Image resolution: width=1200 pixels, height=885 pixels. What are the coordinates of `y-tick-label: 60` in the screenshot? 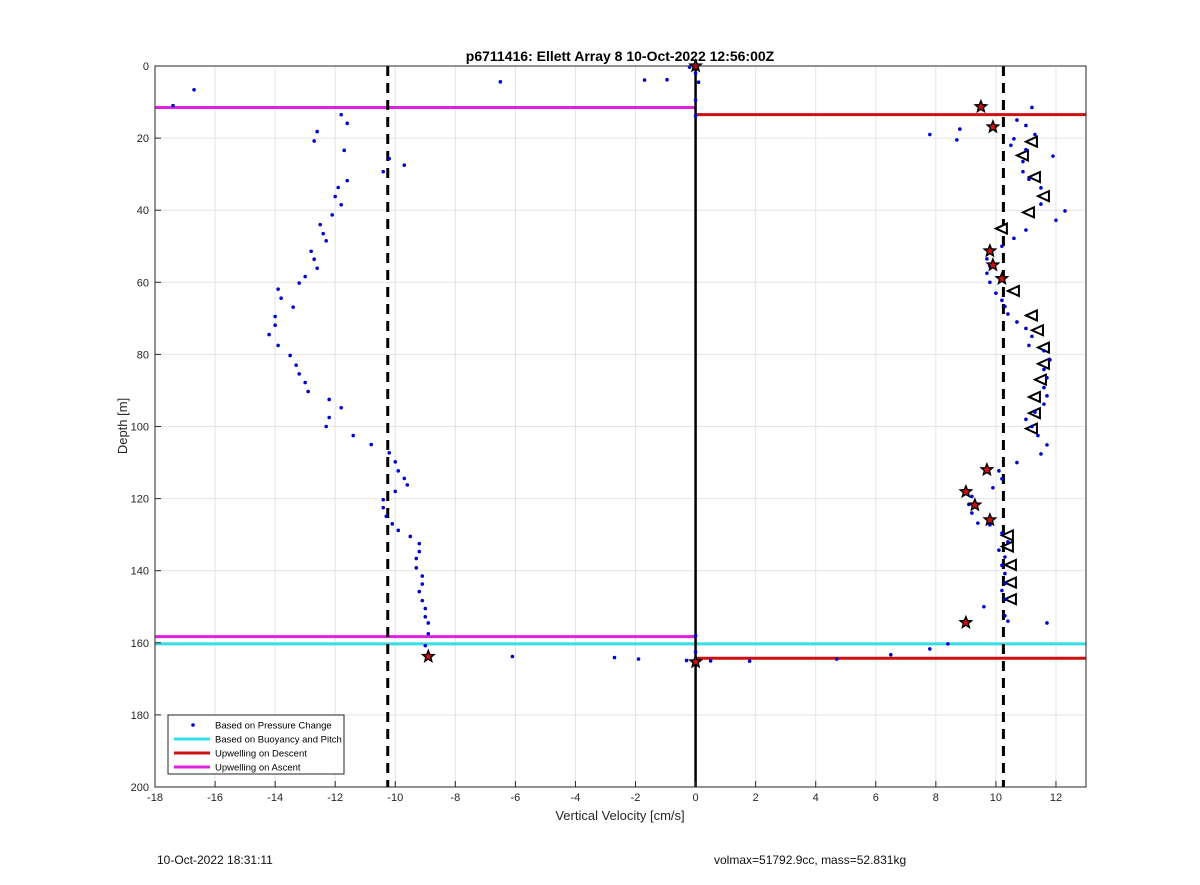 It's located at (143, 283).